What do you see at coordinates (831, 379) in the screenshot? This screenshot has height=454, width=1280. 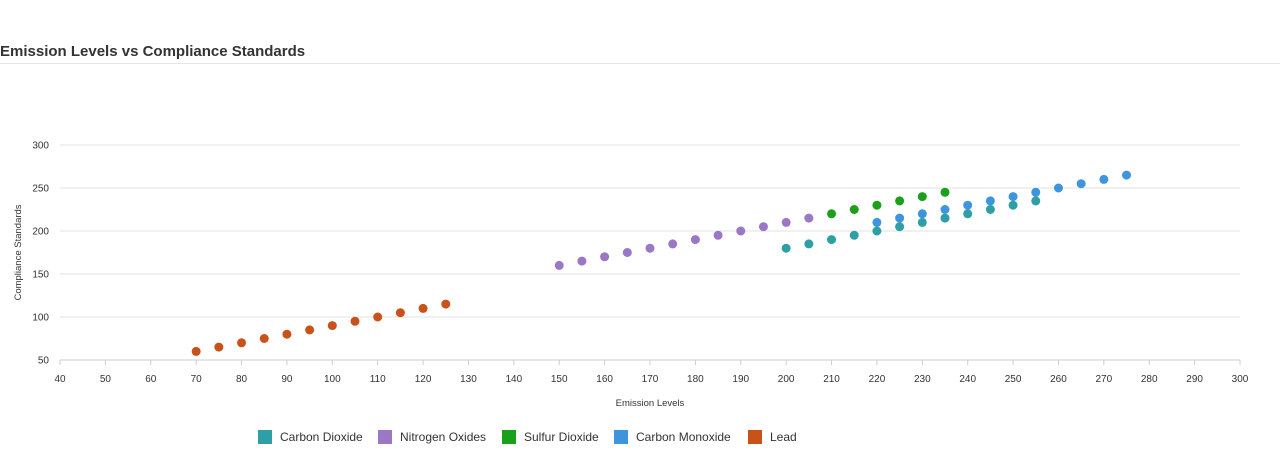 I see `x-tick-label: 210` at bounding box center [831, 379].